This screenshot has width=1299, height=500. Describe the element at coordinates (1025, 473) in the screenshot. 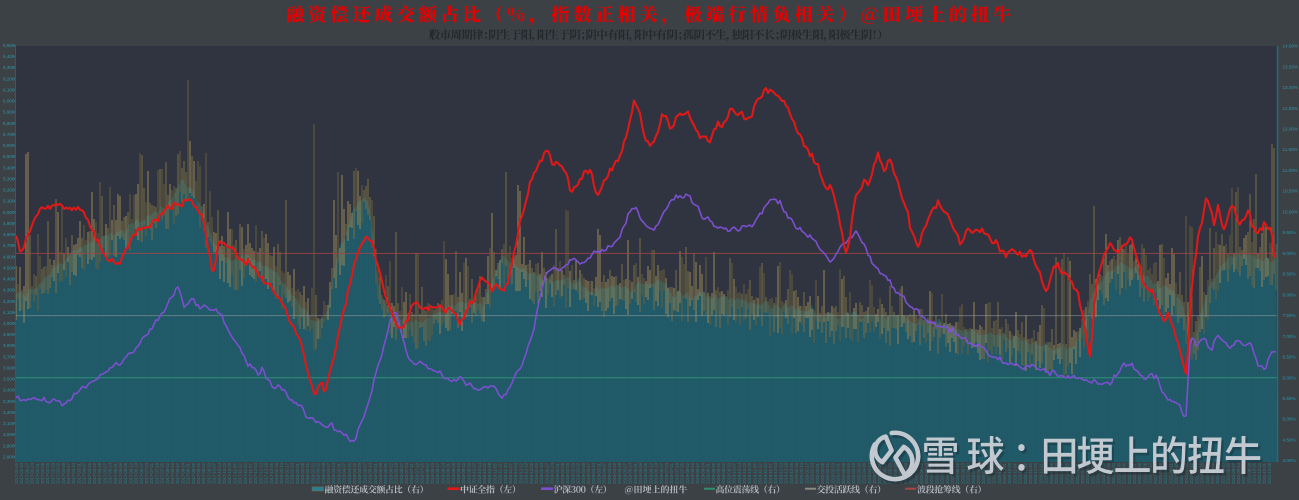

I see `svg-text: 2020-11-19` at that location.